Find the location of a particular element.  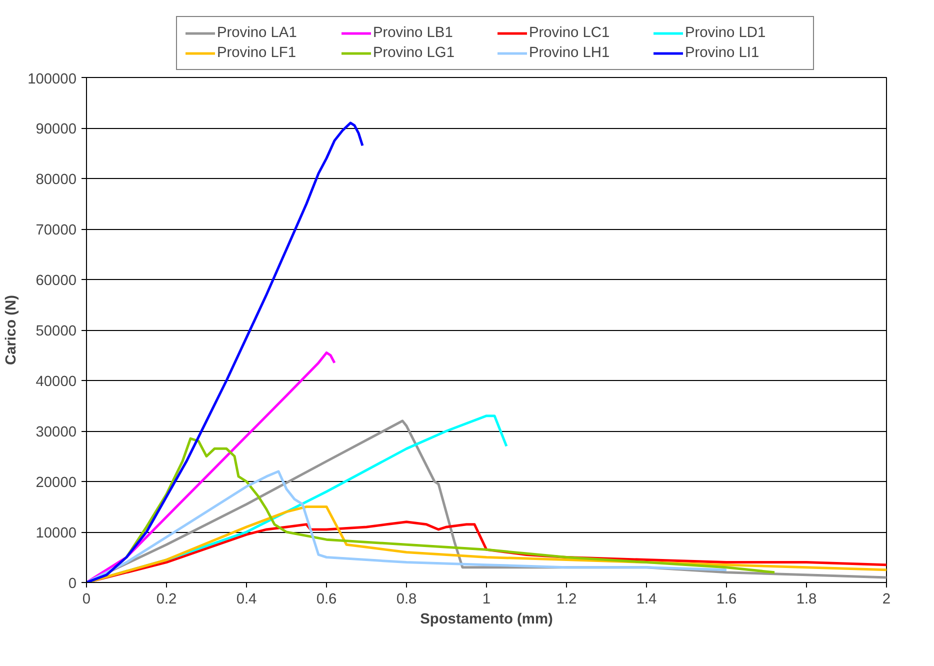

y-tick-label: 80000 is located at coordinates (56, 180).